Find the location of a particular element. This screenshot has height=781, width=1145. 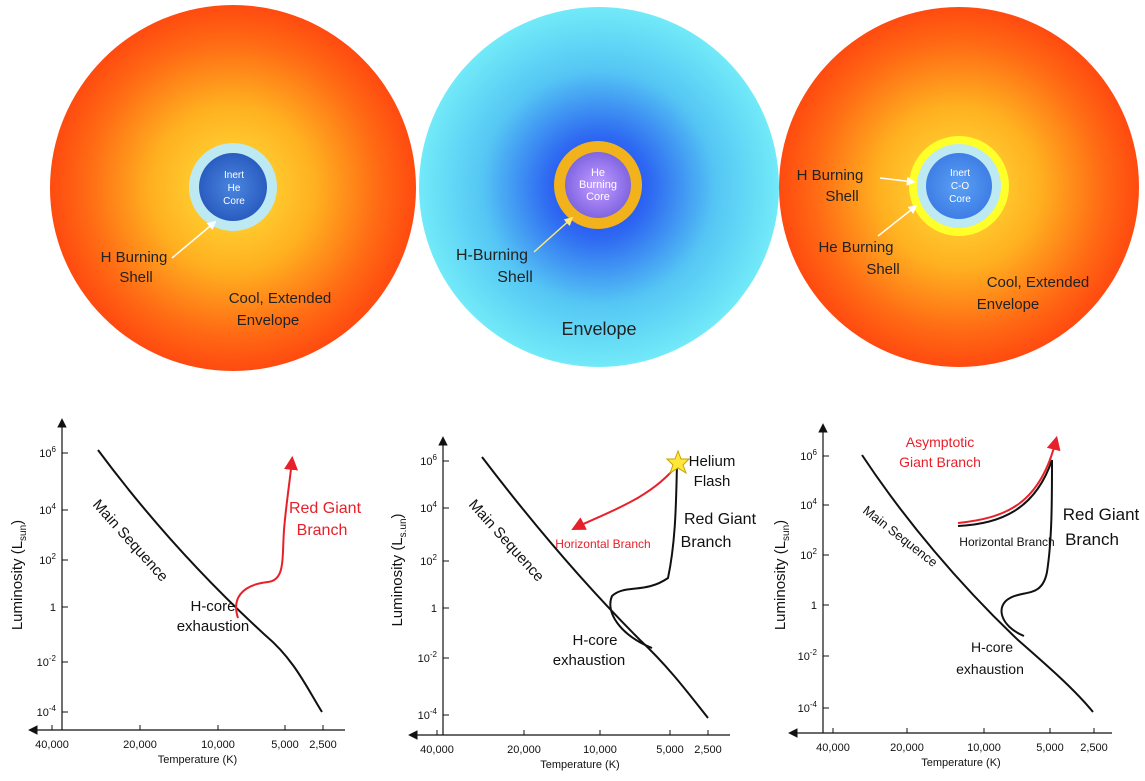

hr-3-hcore-label-2: exhaustion is located at coordinates (990, 669).